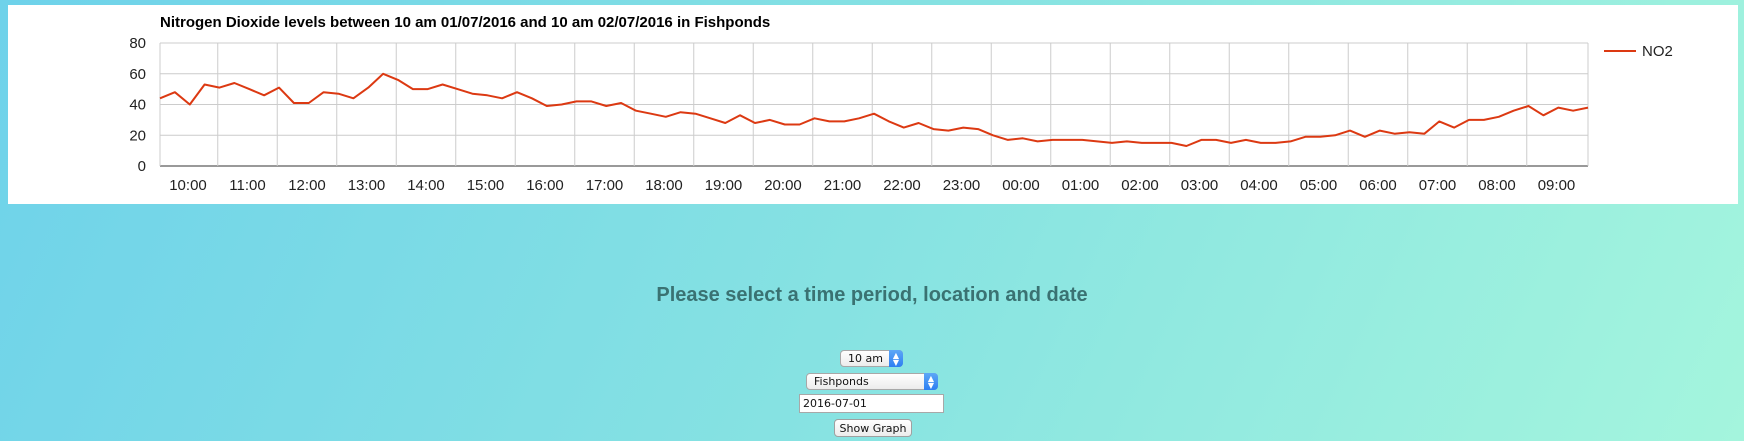  Describe the element at coordinates (1378, 185) in the screenshot. I see `x-tick-label: 06:00` at that location.